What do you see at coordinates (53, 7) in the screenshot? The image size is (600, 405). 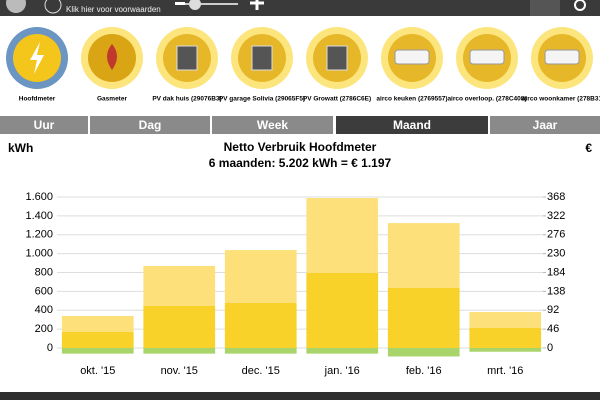 I see `logo-ring` at bounding box center [53, 7].